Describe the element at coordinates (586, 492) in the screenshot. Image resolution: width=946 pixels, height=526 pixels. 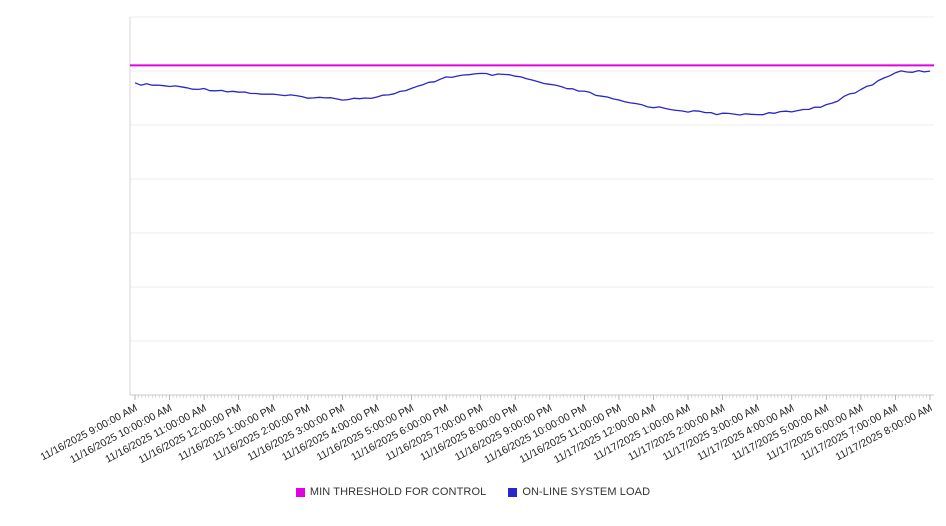
I see `legend-label-system-load: ON-LINE SYSTEM LOAD` at that location.